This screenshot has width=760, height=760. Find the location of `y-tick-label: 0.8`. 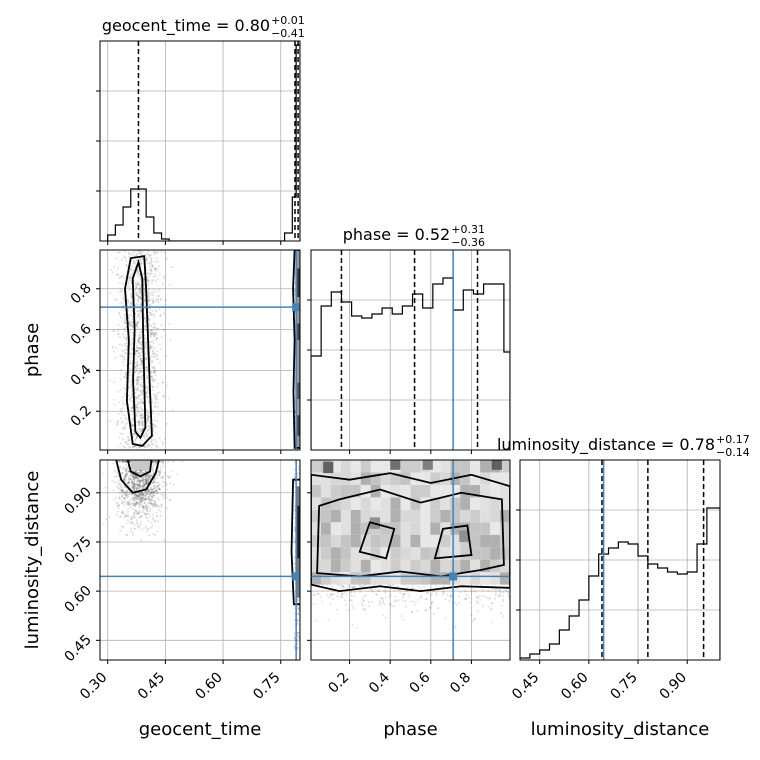

y-tick-label: 0.8 is located at coordinates (81, 293).